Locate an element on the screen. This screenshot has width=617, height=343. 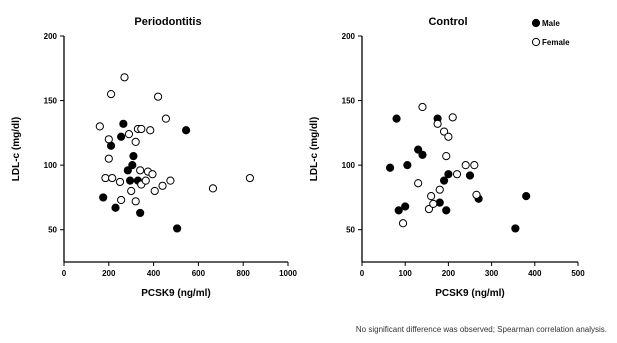
x-tick-label: 300 is located at coordinates (492, 273).